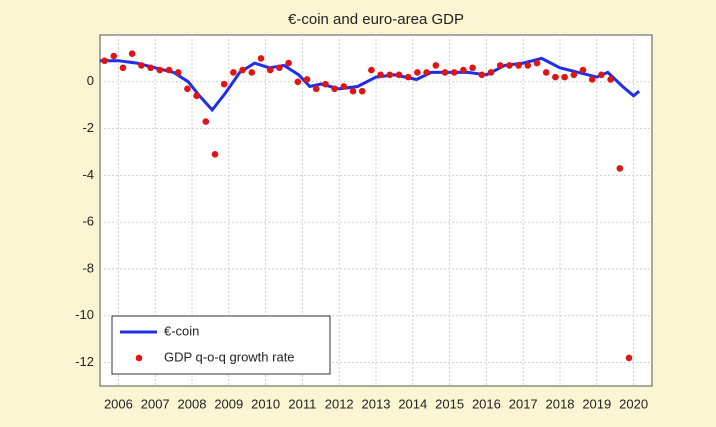  Describe the element at coordinates (560, 403) in the screenshot. I see `x-tick-label: 2018` at that location.